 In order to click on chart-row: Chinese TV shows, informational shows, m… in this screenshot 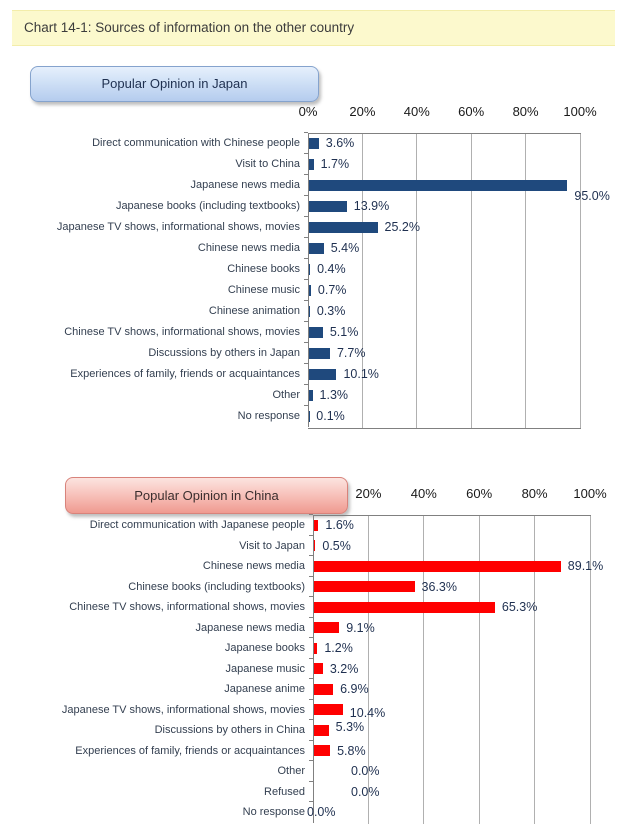, I will do `click(313, 332)`.